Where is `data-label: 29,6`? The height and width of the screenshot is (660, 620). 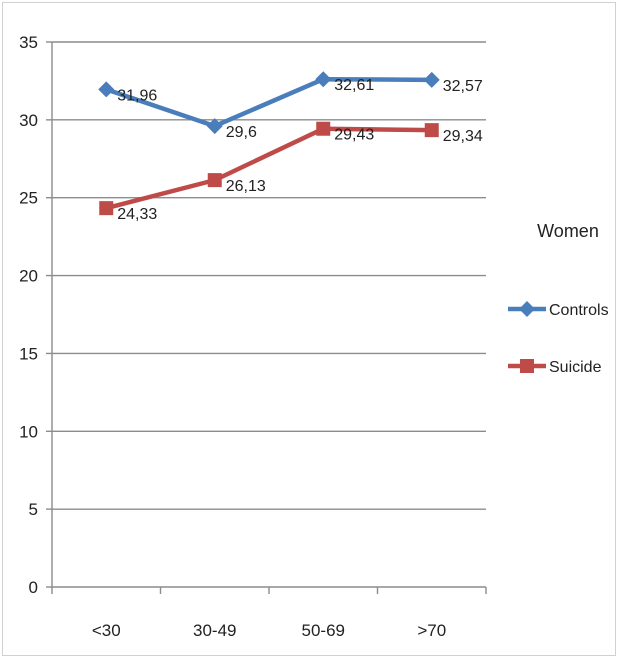 data-label: 29,6 is located at coordinates (241, 132).